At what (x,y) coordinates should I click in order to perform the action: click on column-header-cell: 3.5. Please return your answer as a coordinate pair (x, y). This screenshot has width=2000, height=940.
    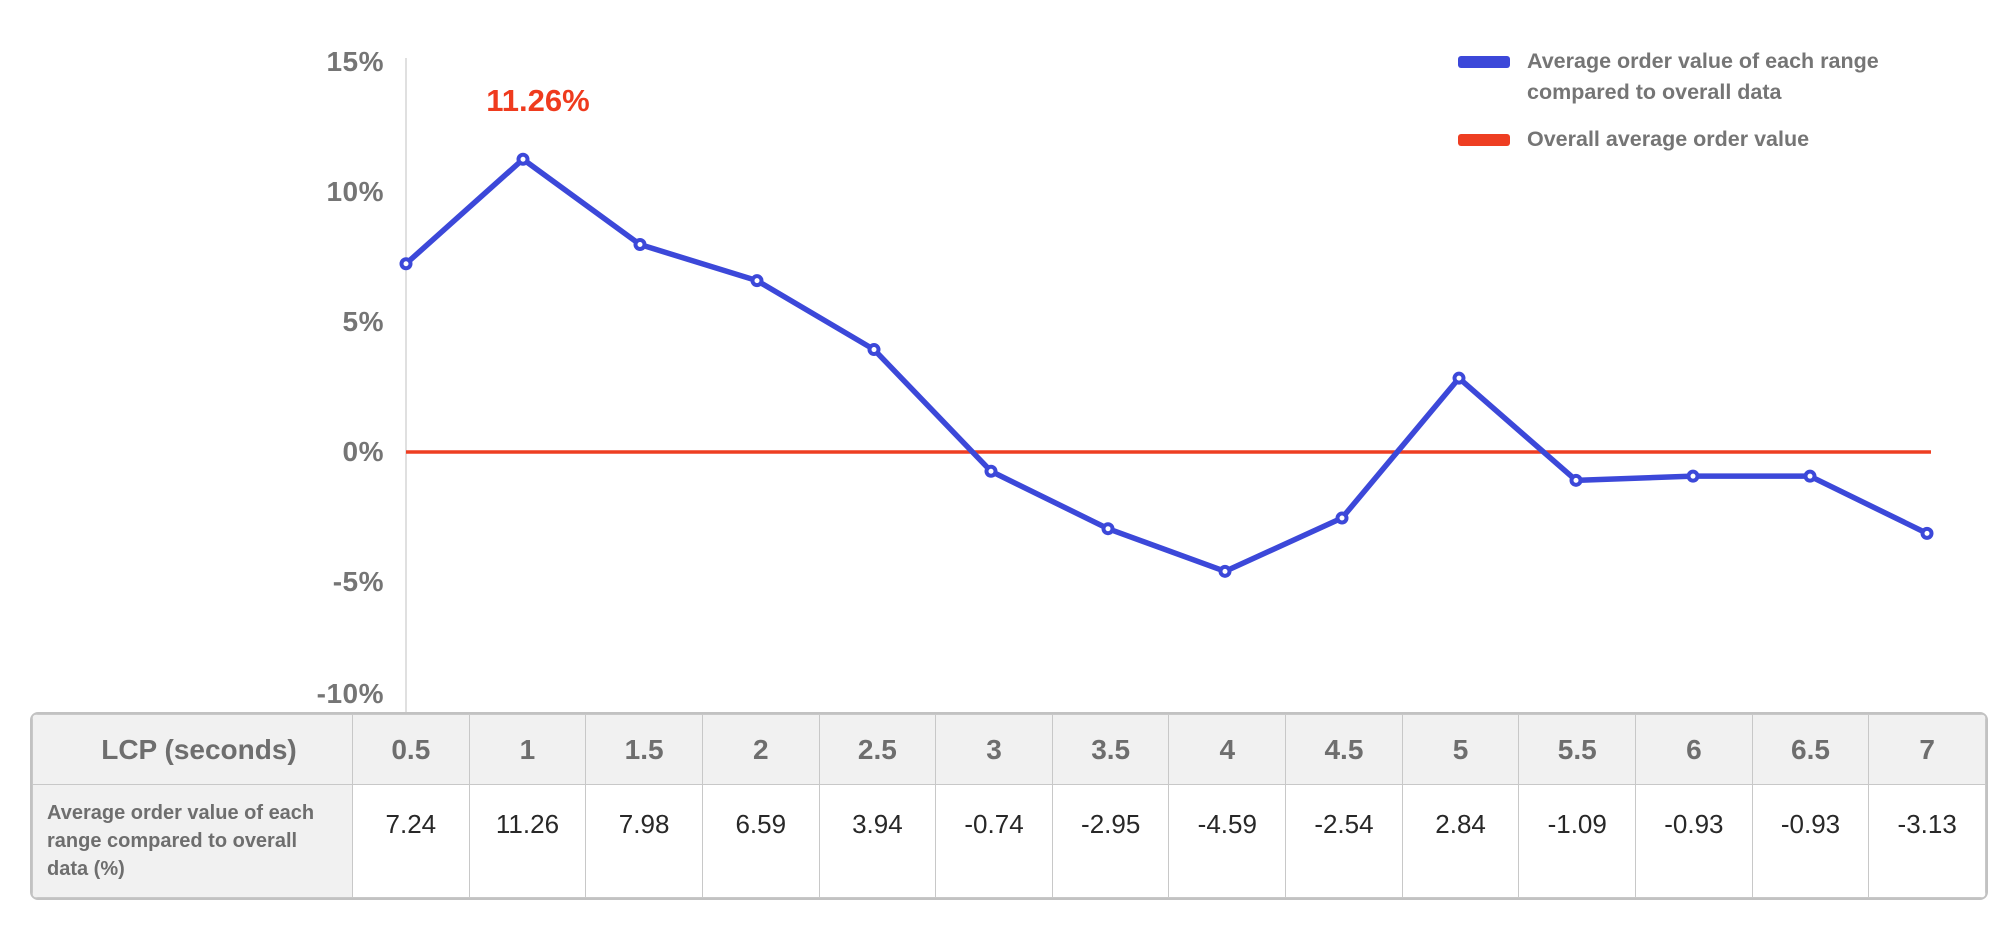
    Looking at the image, I should click on (1110, 749).